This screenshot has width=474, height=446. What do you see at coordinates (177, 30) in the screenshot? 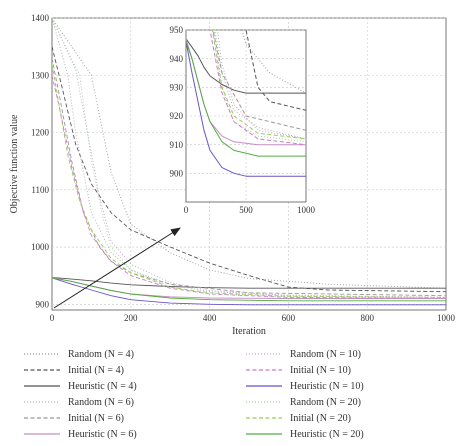
I see `inset-y-tick-label: 950` at bounding box center [177, 30].